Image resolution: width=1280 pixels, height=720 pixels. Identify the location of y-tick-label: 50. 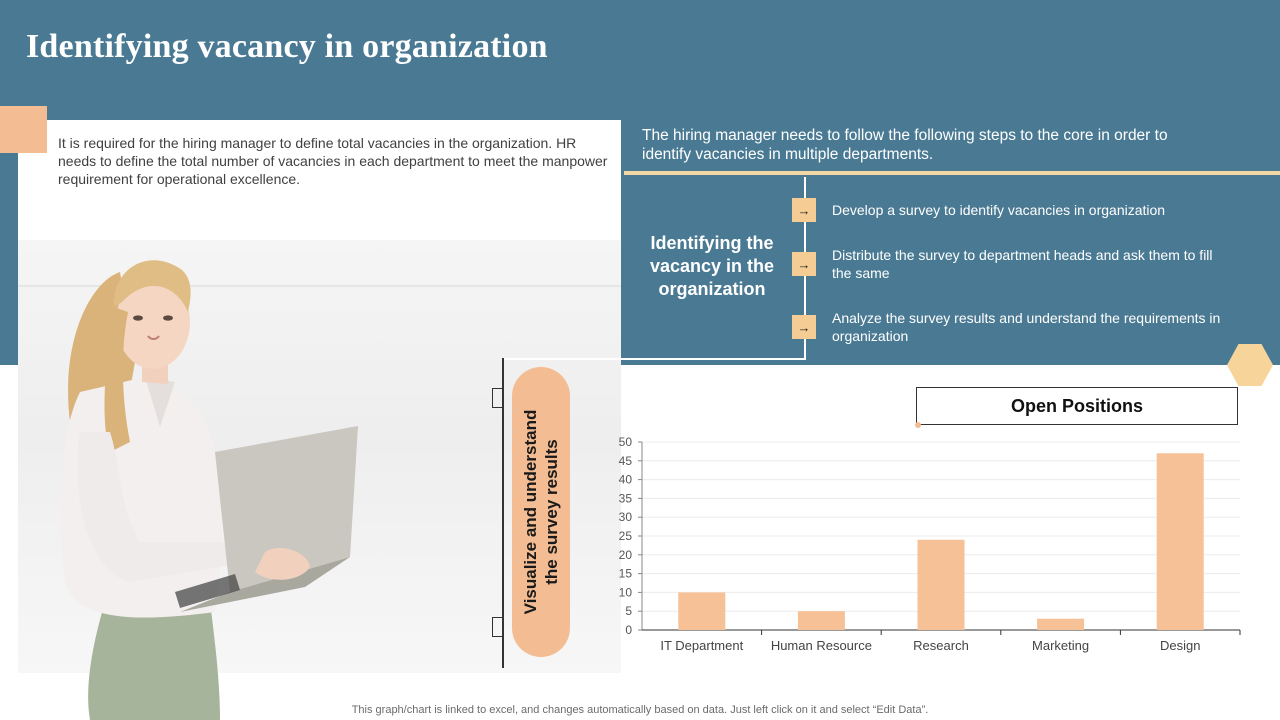
(626, 442).